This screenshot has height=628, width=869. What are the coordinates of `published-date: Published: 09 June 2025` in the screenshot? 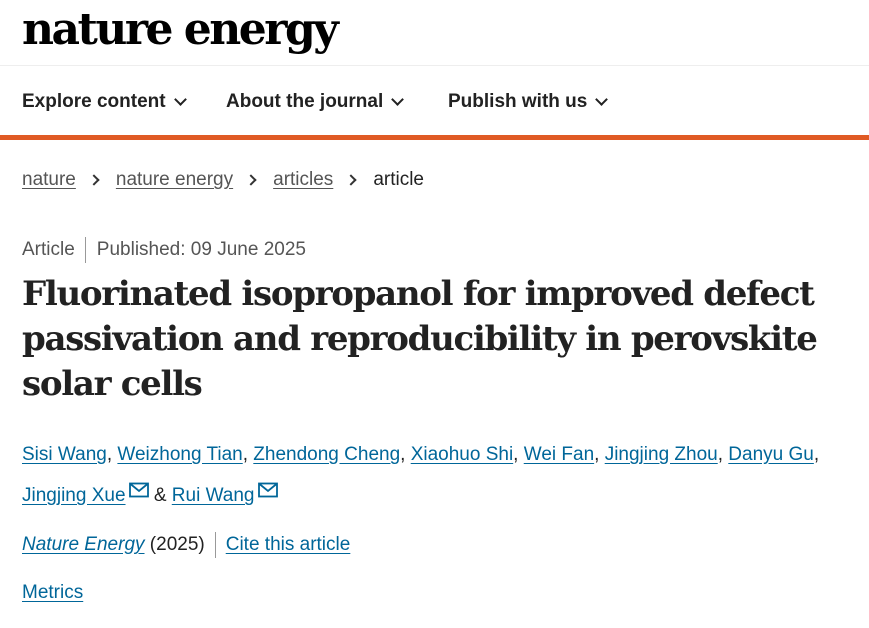 It's located at (201, 249).